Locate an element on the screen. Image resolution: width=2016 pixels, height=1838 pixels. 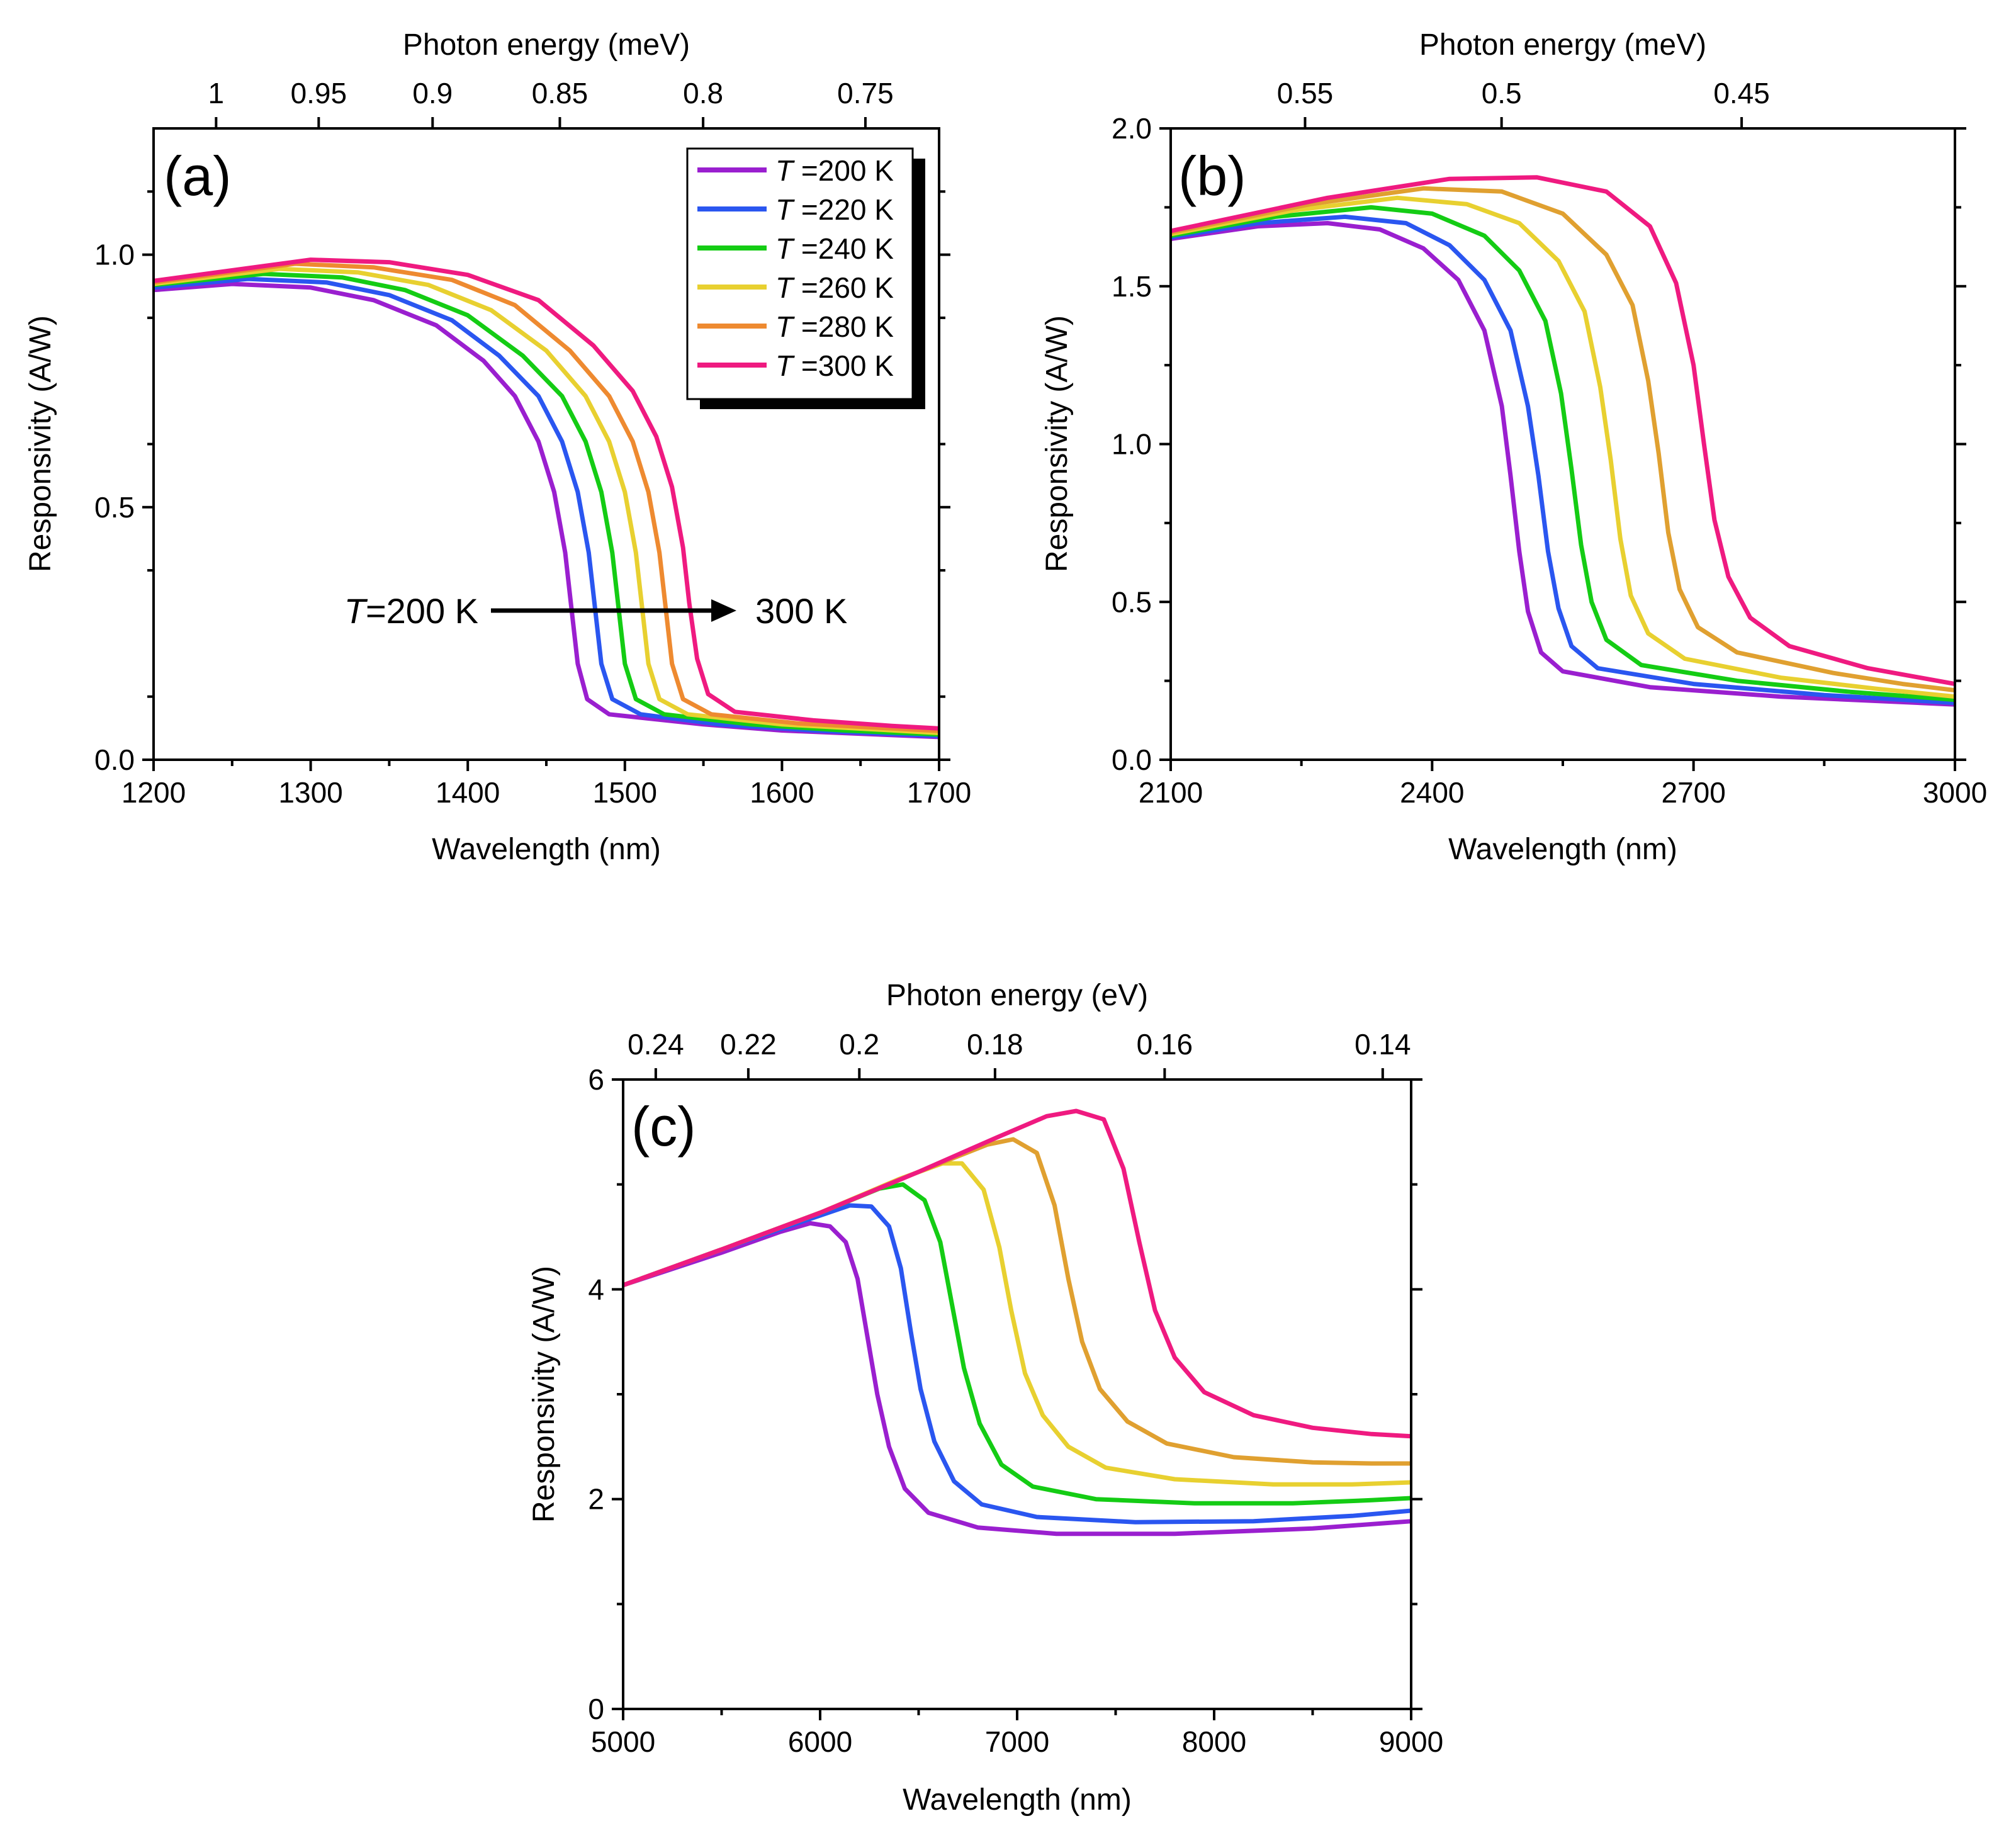
panel-c-top-tick-label-2: 0.2 is located at coordinates (859, 1044).